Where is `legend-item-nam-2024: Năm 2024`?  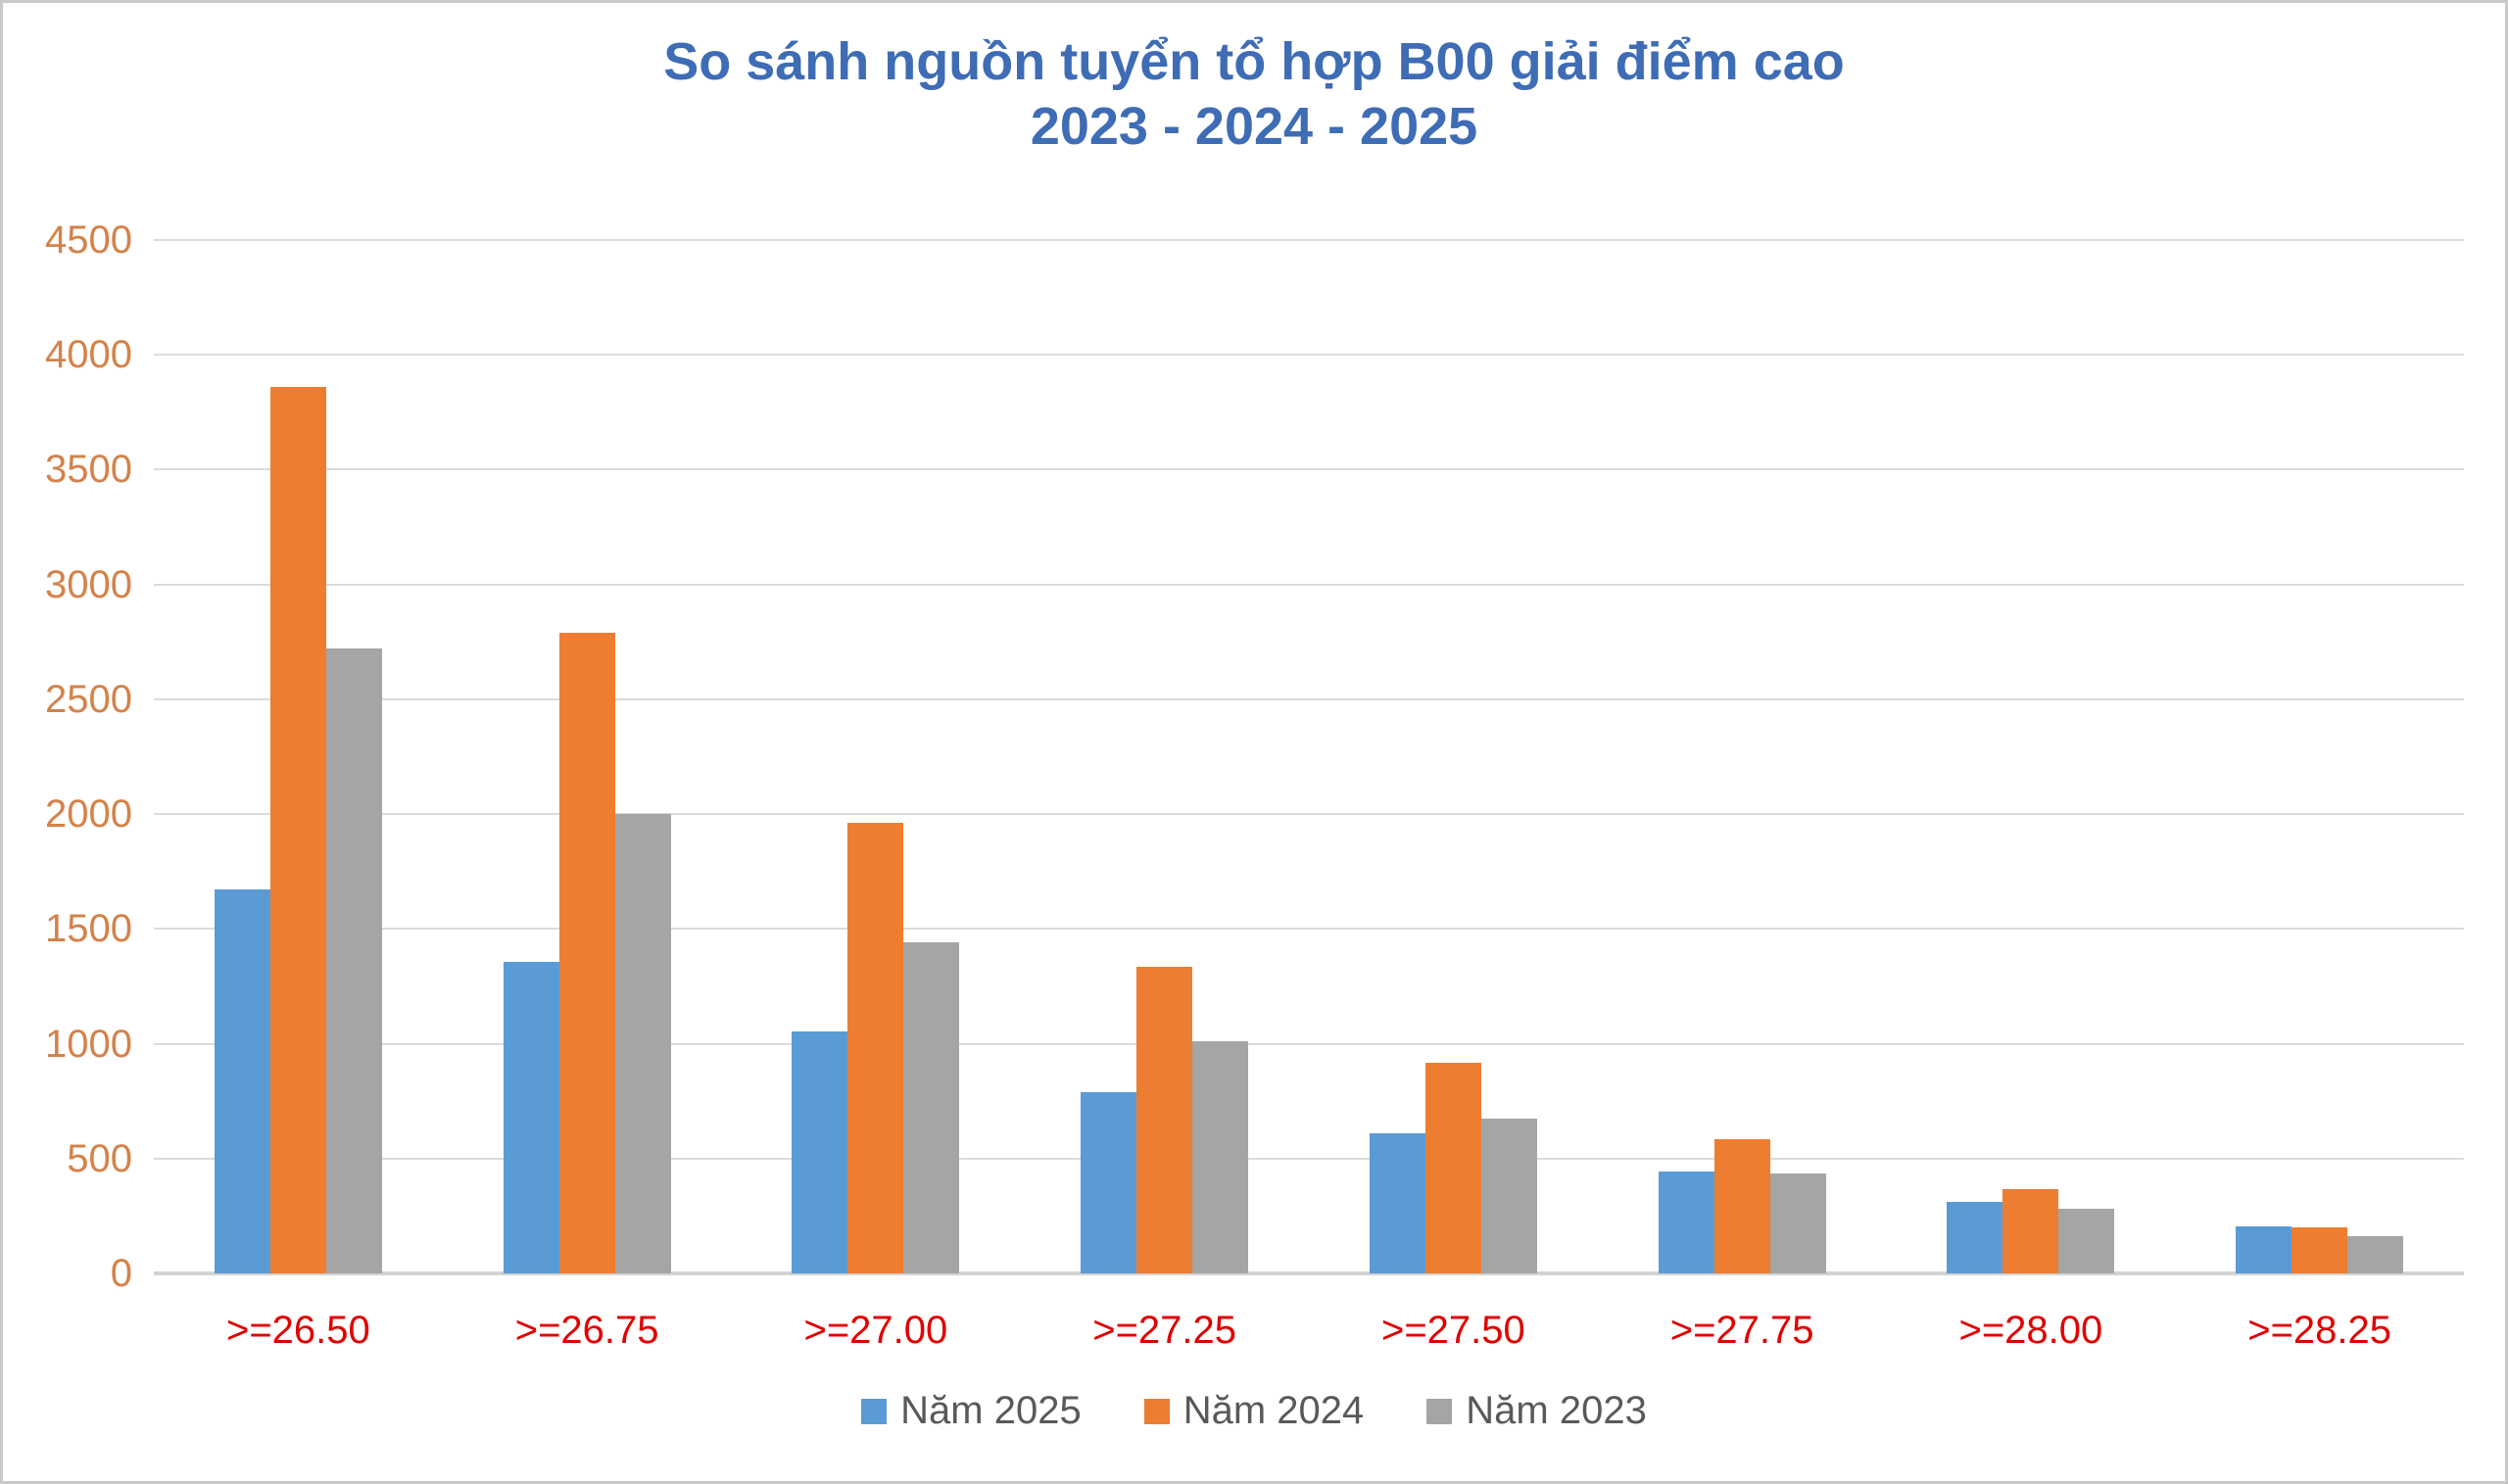
legend-item-nam-2024: Năm 2024 is located at coordinates (1254, 1411).